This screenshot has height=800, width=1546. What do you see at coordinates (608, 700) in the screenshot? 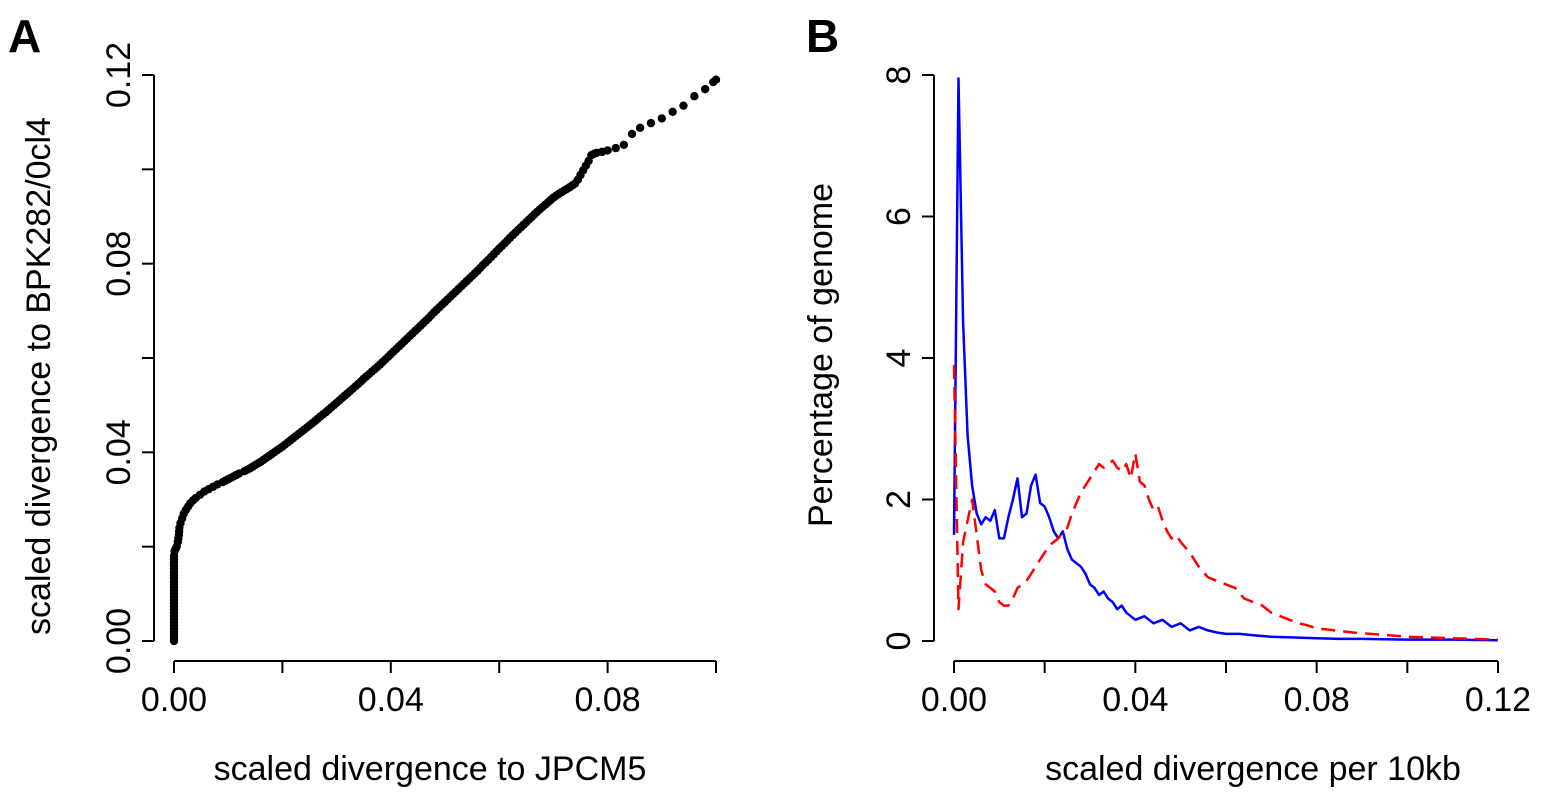
I see `panel-a-x-tick-label: 0.08` at bounding box center [608, 700].